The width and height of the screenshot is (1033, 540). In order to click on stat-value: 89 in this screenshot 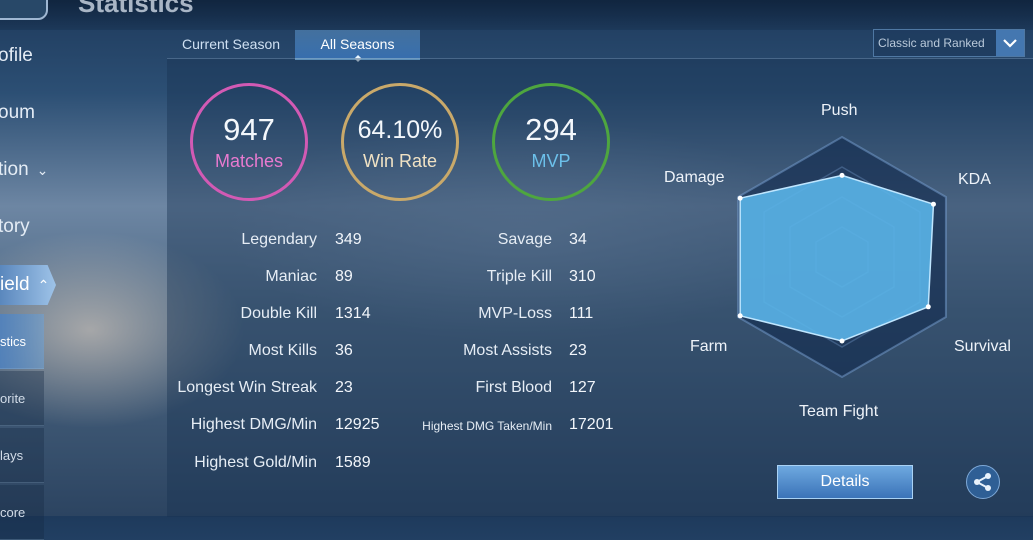, I will do `click(344, 276)`.